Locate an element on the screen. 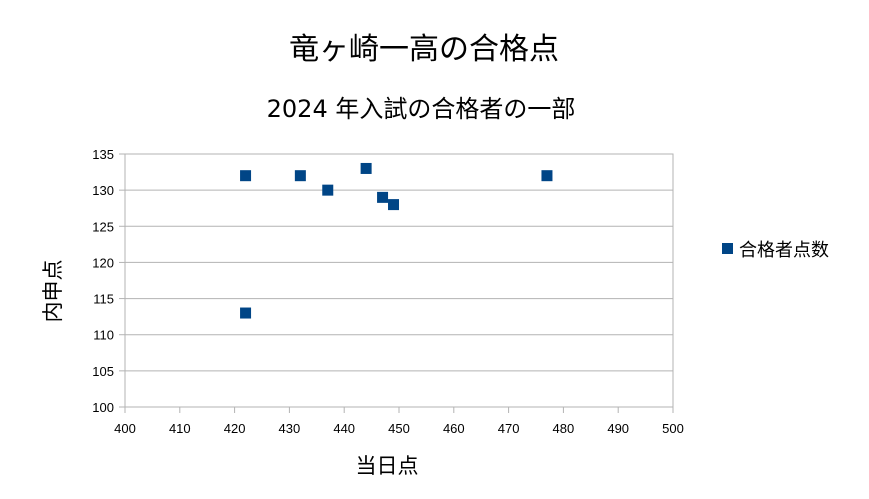  legend-label: 合格者点数 is located at coordinates (784, 250).